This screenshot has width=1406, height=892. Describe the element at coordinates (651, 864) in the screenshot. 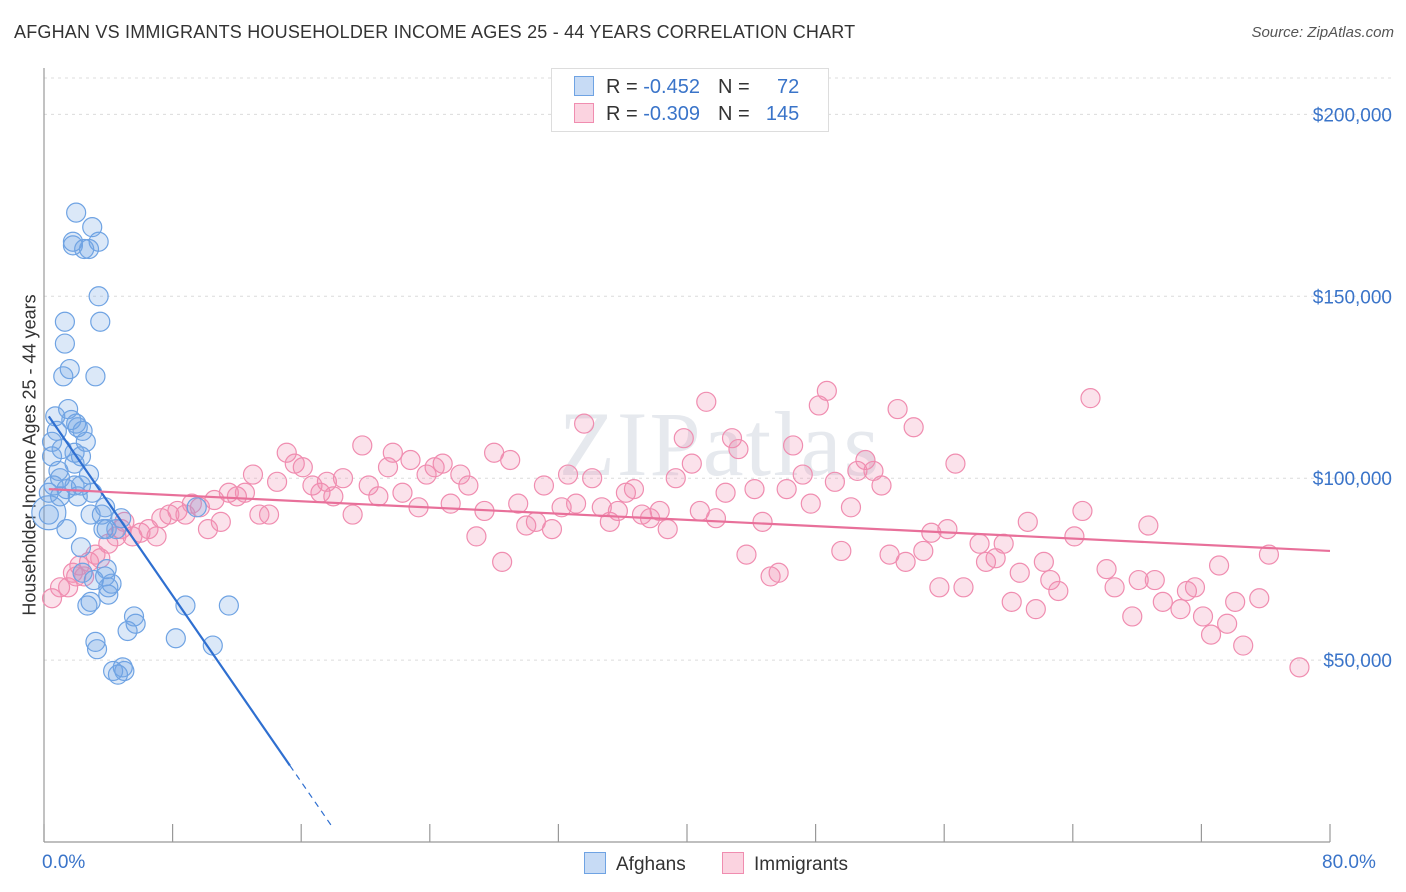

I see `afghans-label: Afghans` at that location.